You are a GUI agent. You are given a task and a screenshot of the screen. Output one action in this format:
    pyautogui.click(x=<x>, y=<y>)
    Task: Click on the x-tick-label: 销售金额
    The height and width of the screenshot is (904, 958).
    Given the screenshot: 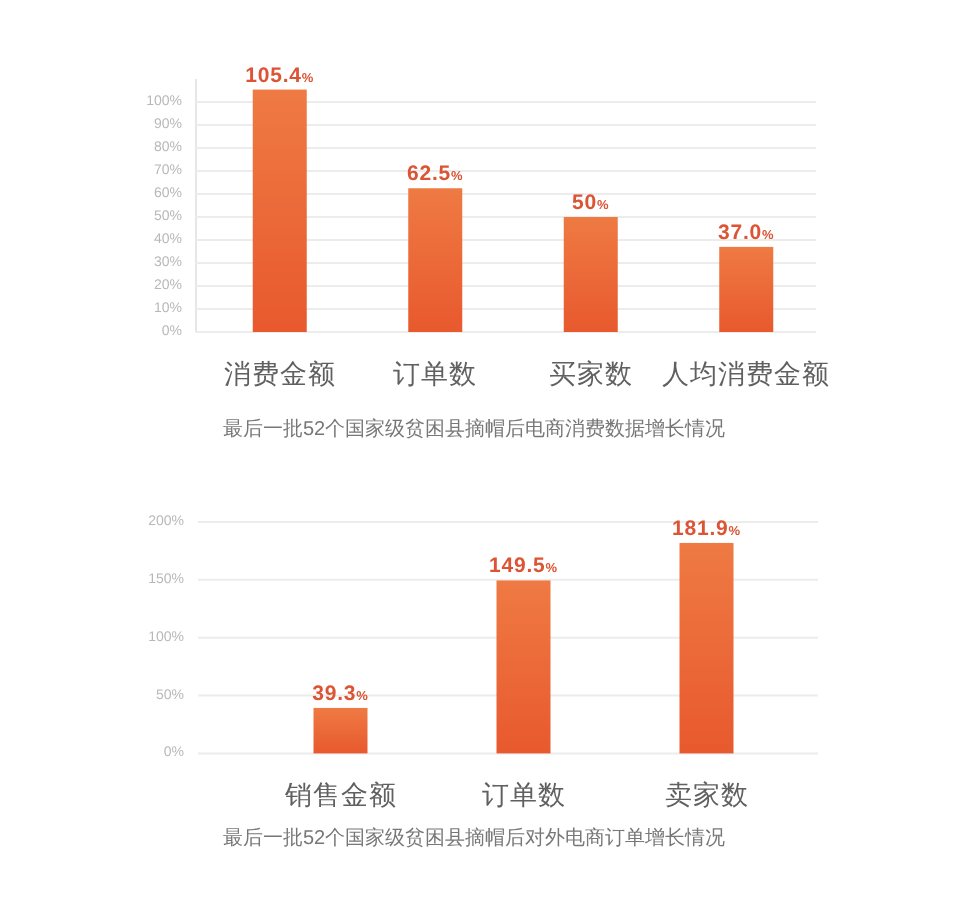 What is the action you would take?
    pyautogui.click(x=339, y=795)
    